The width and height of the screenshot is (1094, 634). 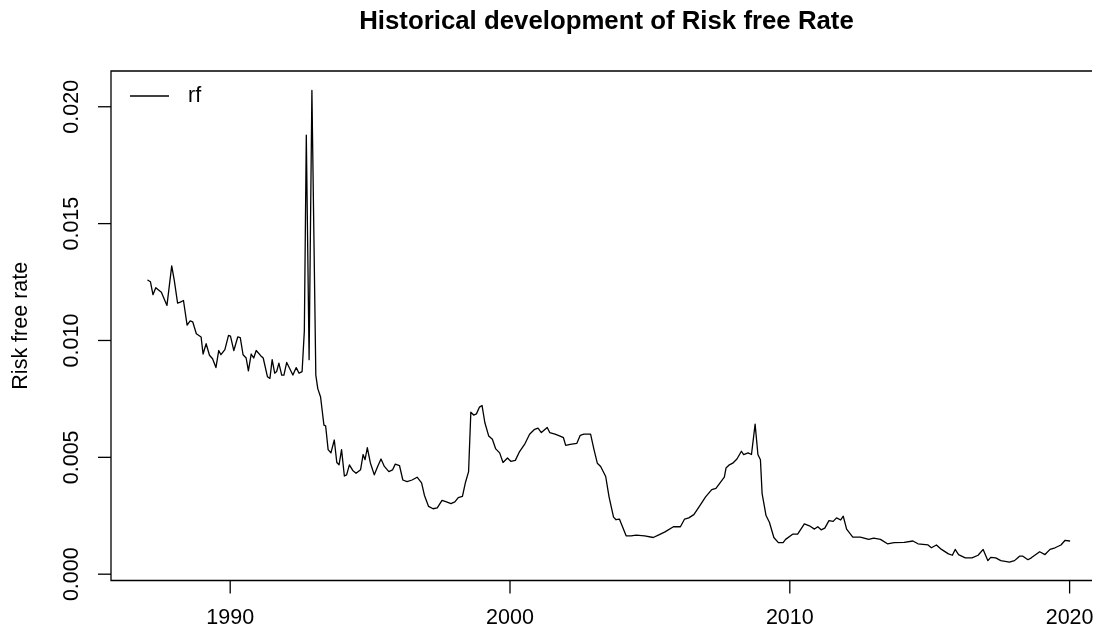 I want to click on y-tick-label: 0.015, so click(x=70, y=223).